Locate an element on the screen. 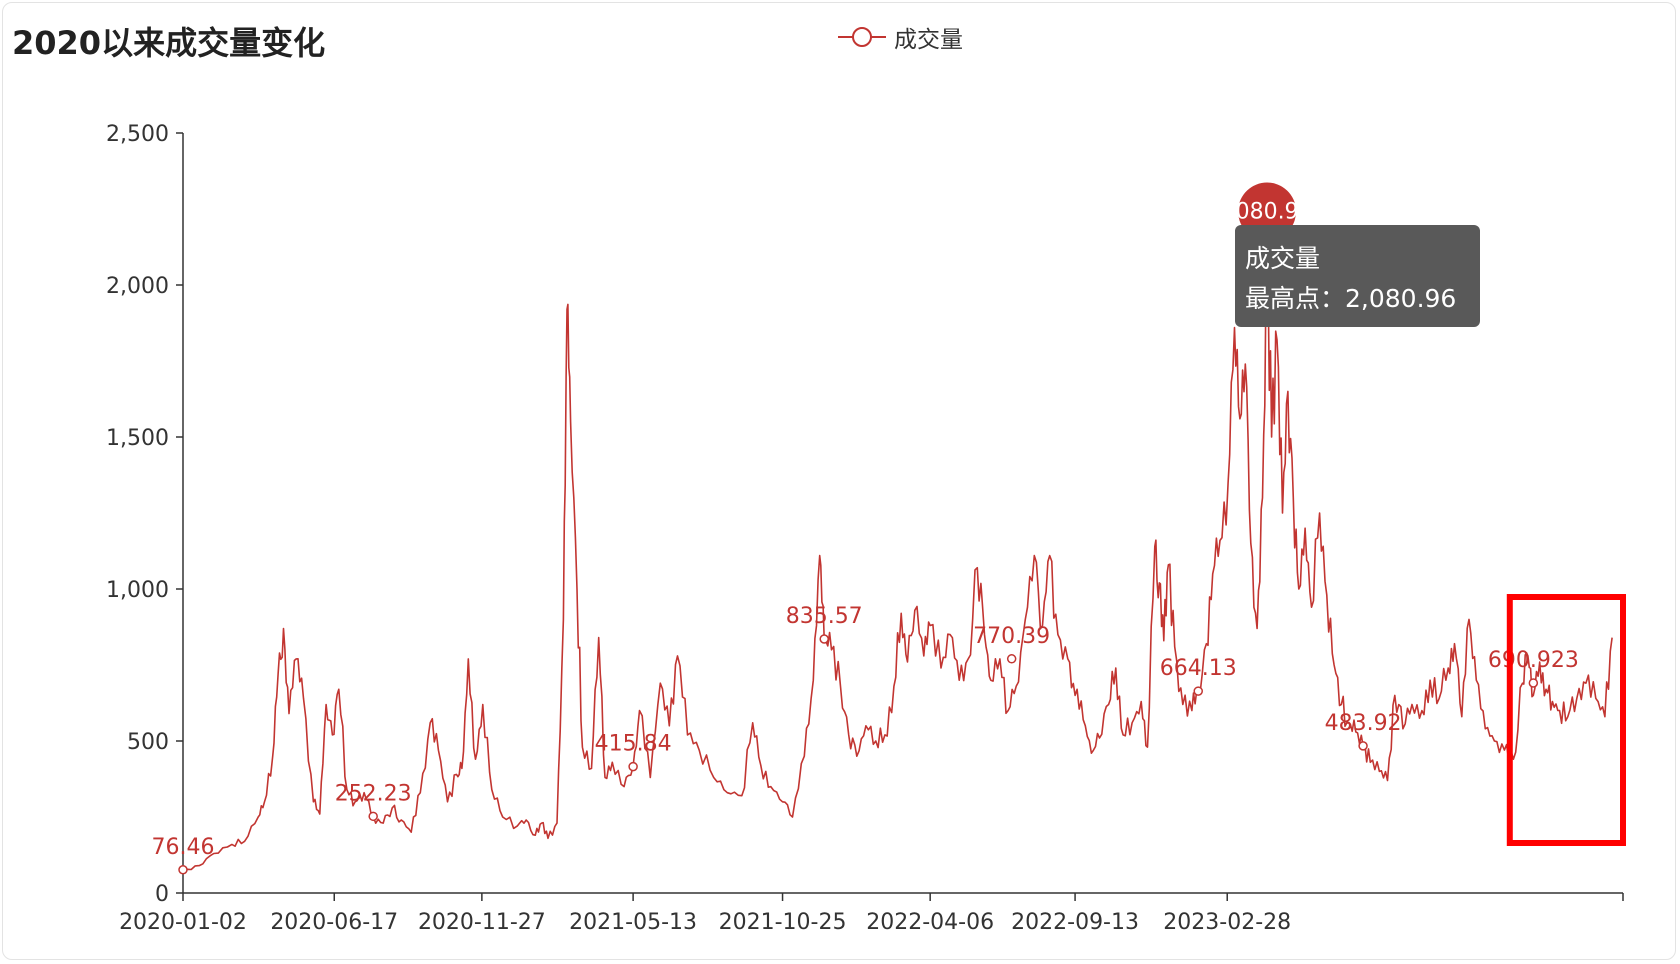 The height and width of the screenshot is (964, 1680). point-label: 690.923 is located at coordinates (1533, 660).